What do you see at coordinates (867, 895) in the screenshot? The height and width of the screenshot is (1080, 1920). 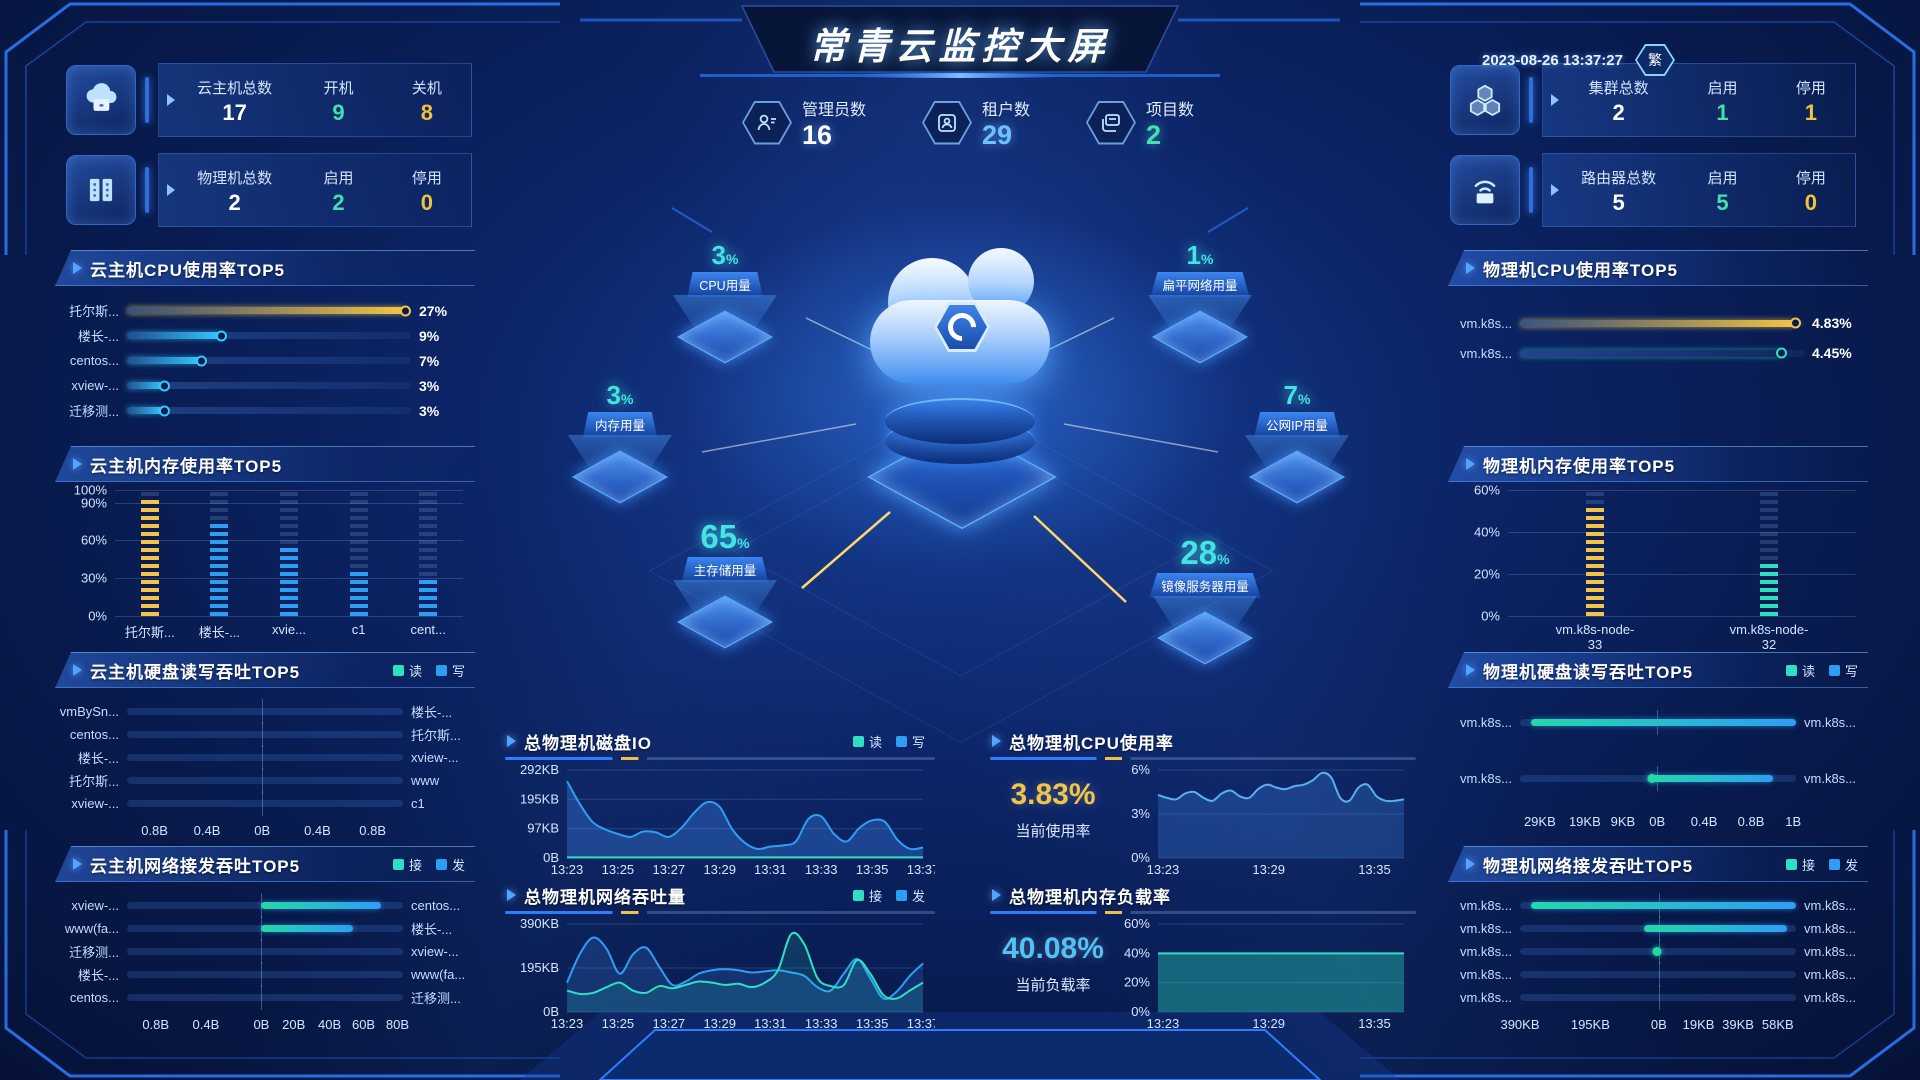 I see `legend-item: 接` at bounding box center [867, 895].